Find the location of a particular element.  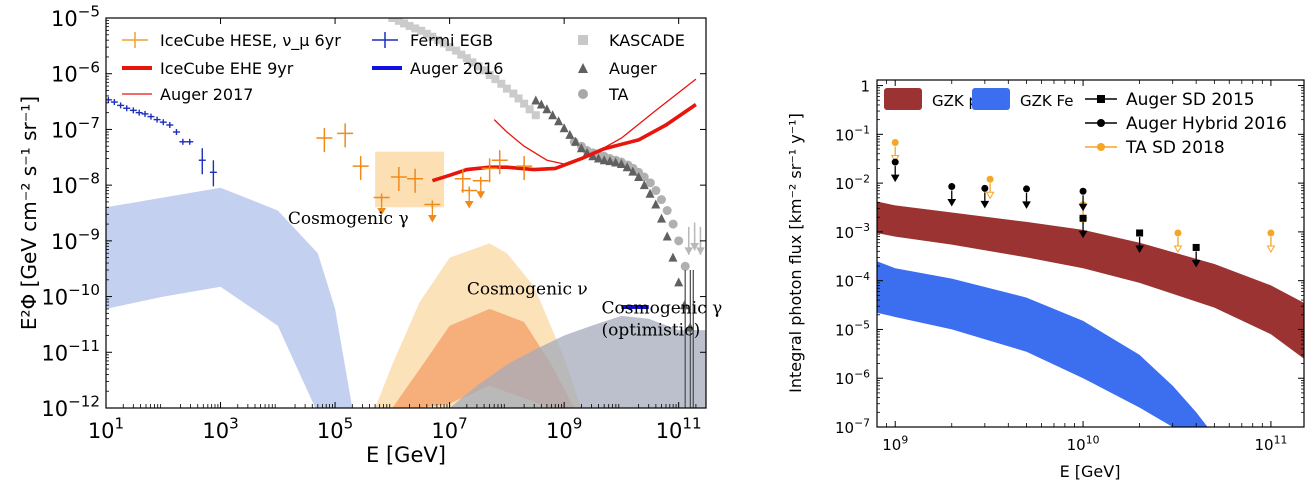

y-tick-label: 10⁻⁹ is located at coordinates (75, 239).